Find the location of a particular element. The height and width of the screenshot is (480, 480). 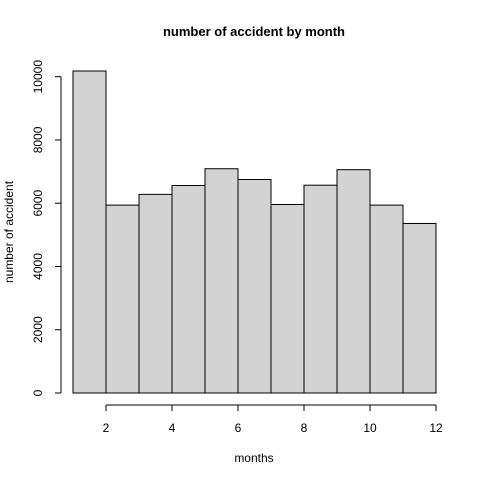

y-tick-label: 8000 is located at coordinates (38, 139).